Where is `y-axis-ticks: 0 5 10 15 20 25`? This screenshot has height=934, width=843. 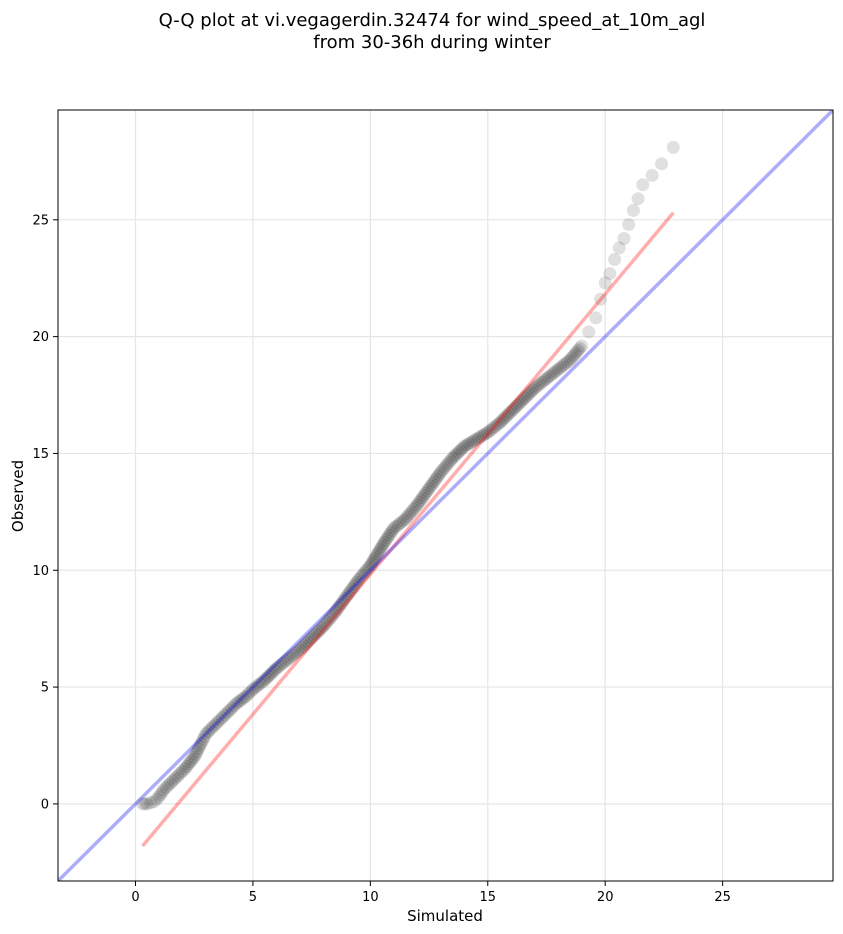
y-axis-ticks: 0 5 10 15 20 25 is located at coordinates (45, 512).